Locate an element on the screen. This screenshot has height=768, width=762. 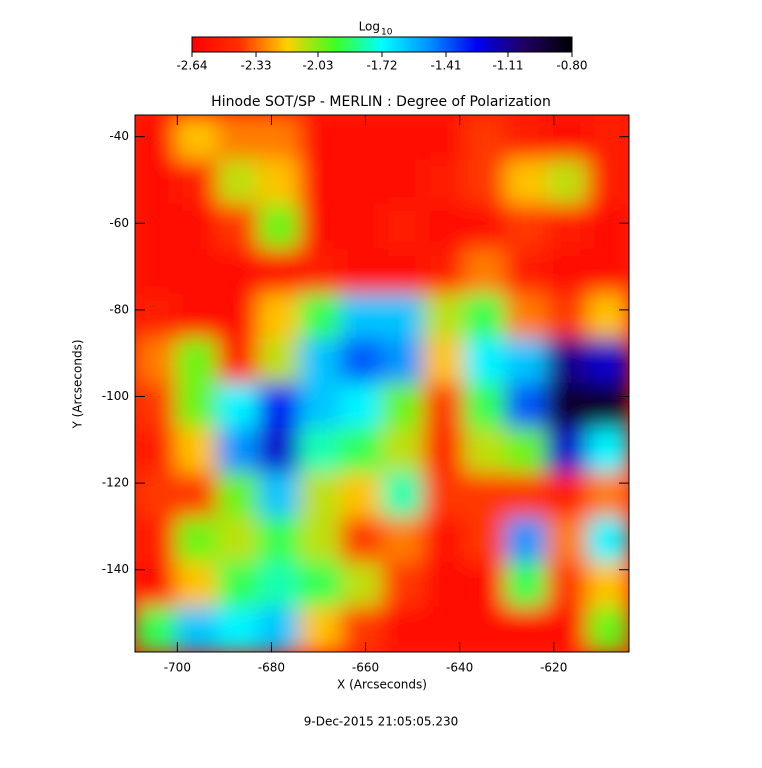
x-tick-label: -620 is located at coordinates (553, 668).